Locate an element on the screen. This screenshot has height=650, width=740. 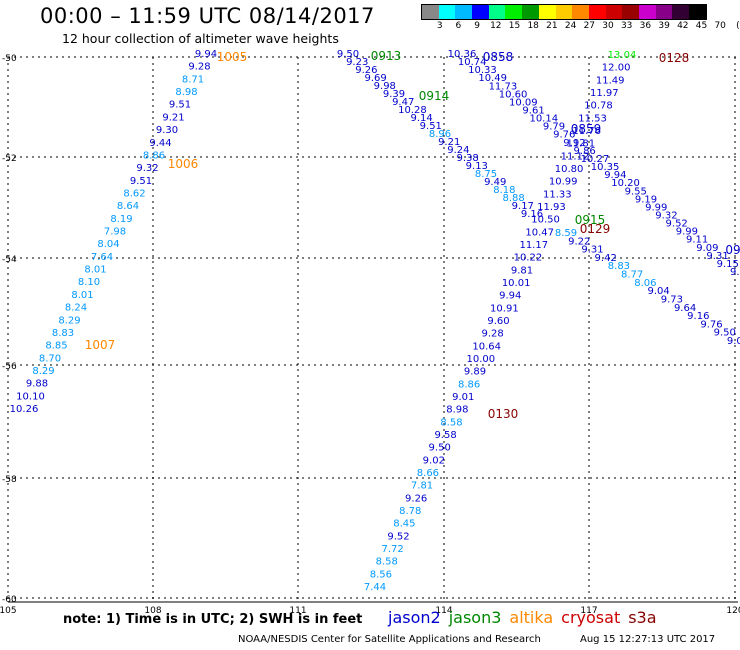
swh-value: 10.35 is located at coordinates (605, 167).